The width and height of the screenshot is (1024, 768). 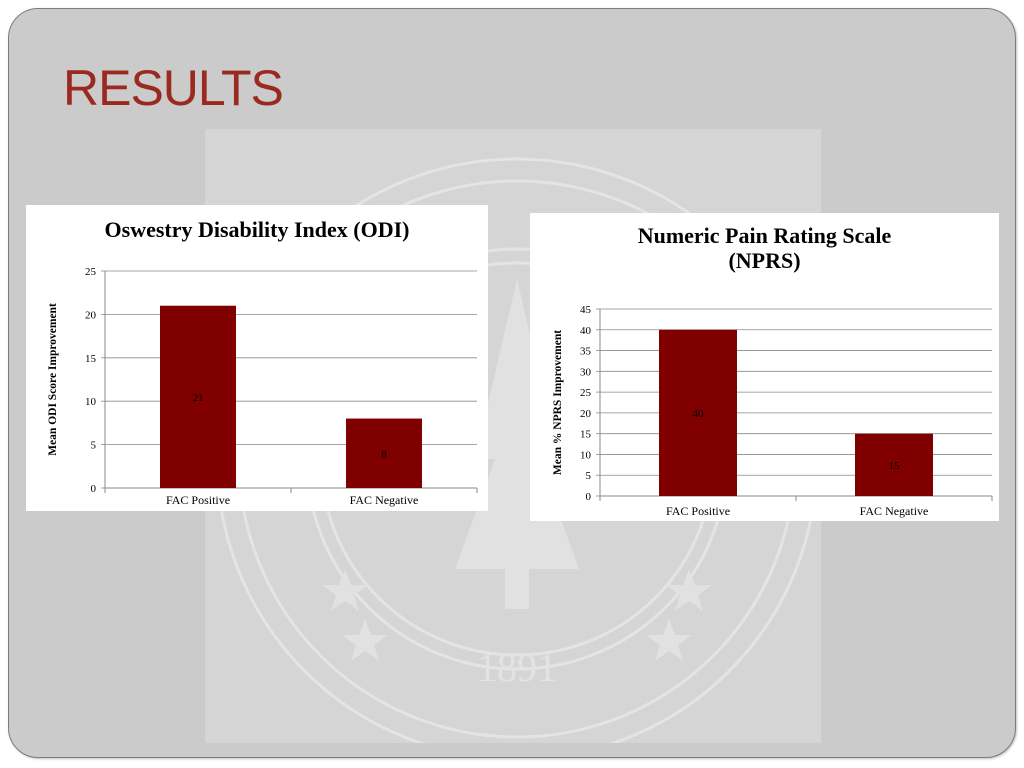 I want to click on y-tick-label: 35, so click(x=586, y=352).